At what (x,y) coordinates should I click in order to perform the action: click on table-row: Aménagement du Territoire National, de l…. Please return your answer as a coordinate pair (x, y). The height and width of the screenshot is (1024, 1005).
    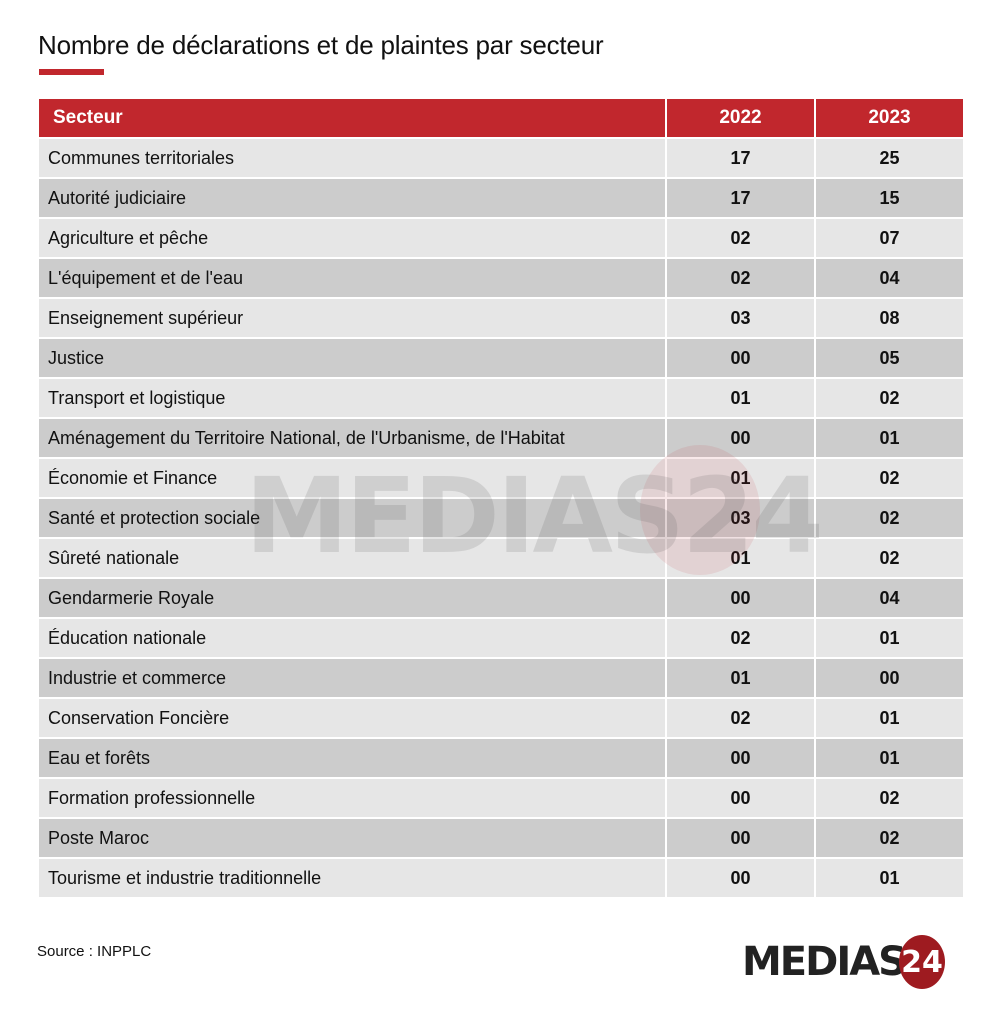
    Looking at the image, I should click on (501, 438).